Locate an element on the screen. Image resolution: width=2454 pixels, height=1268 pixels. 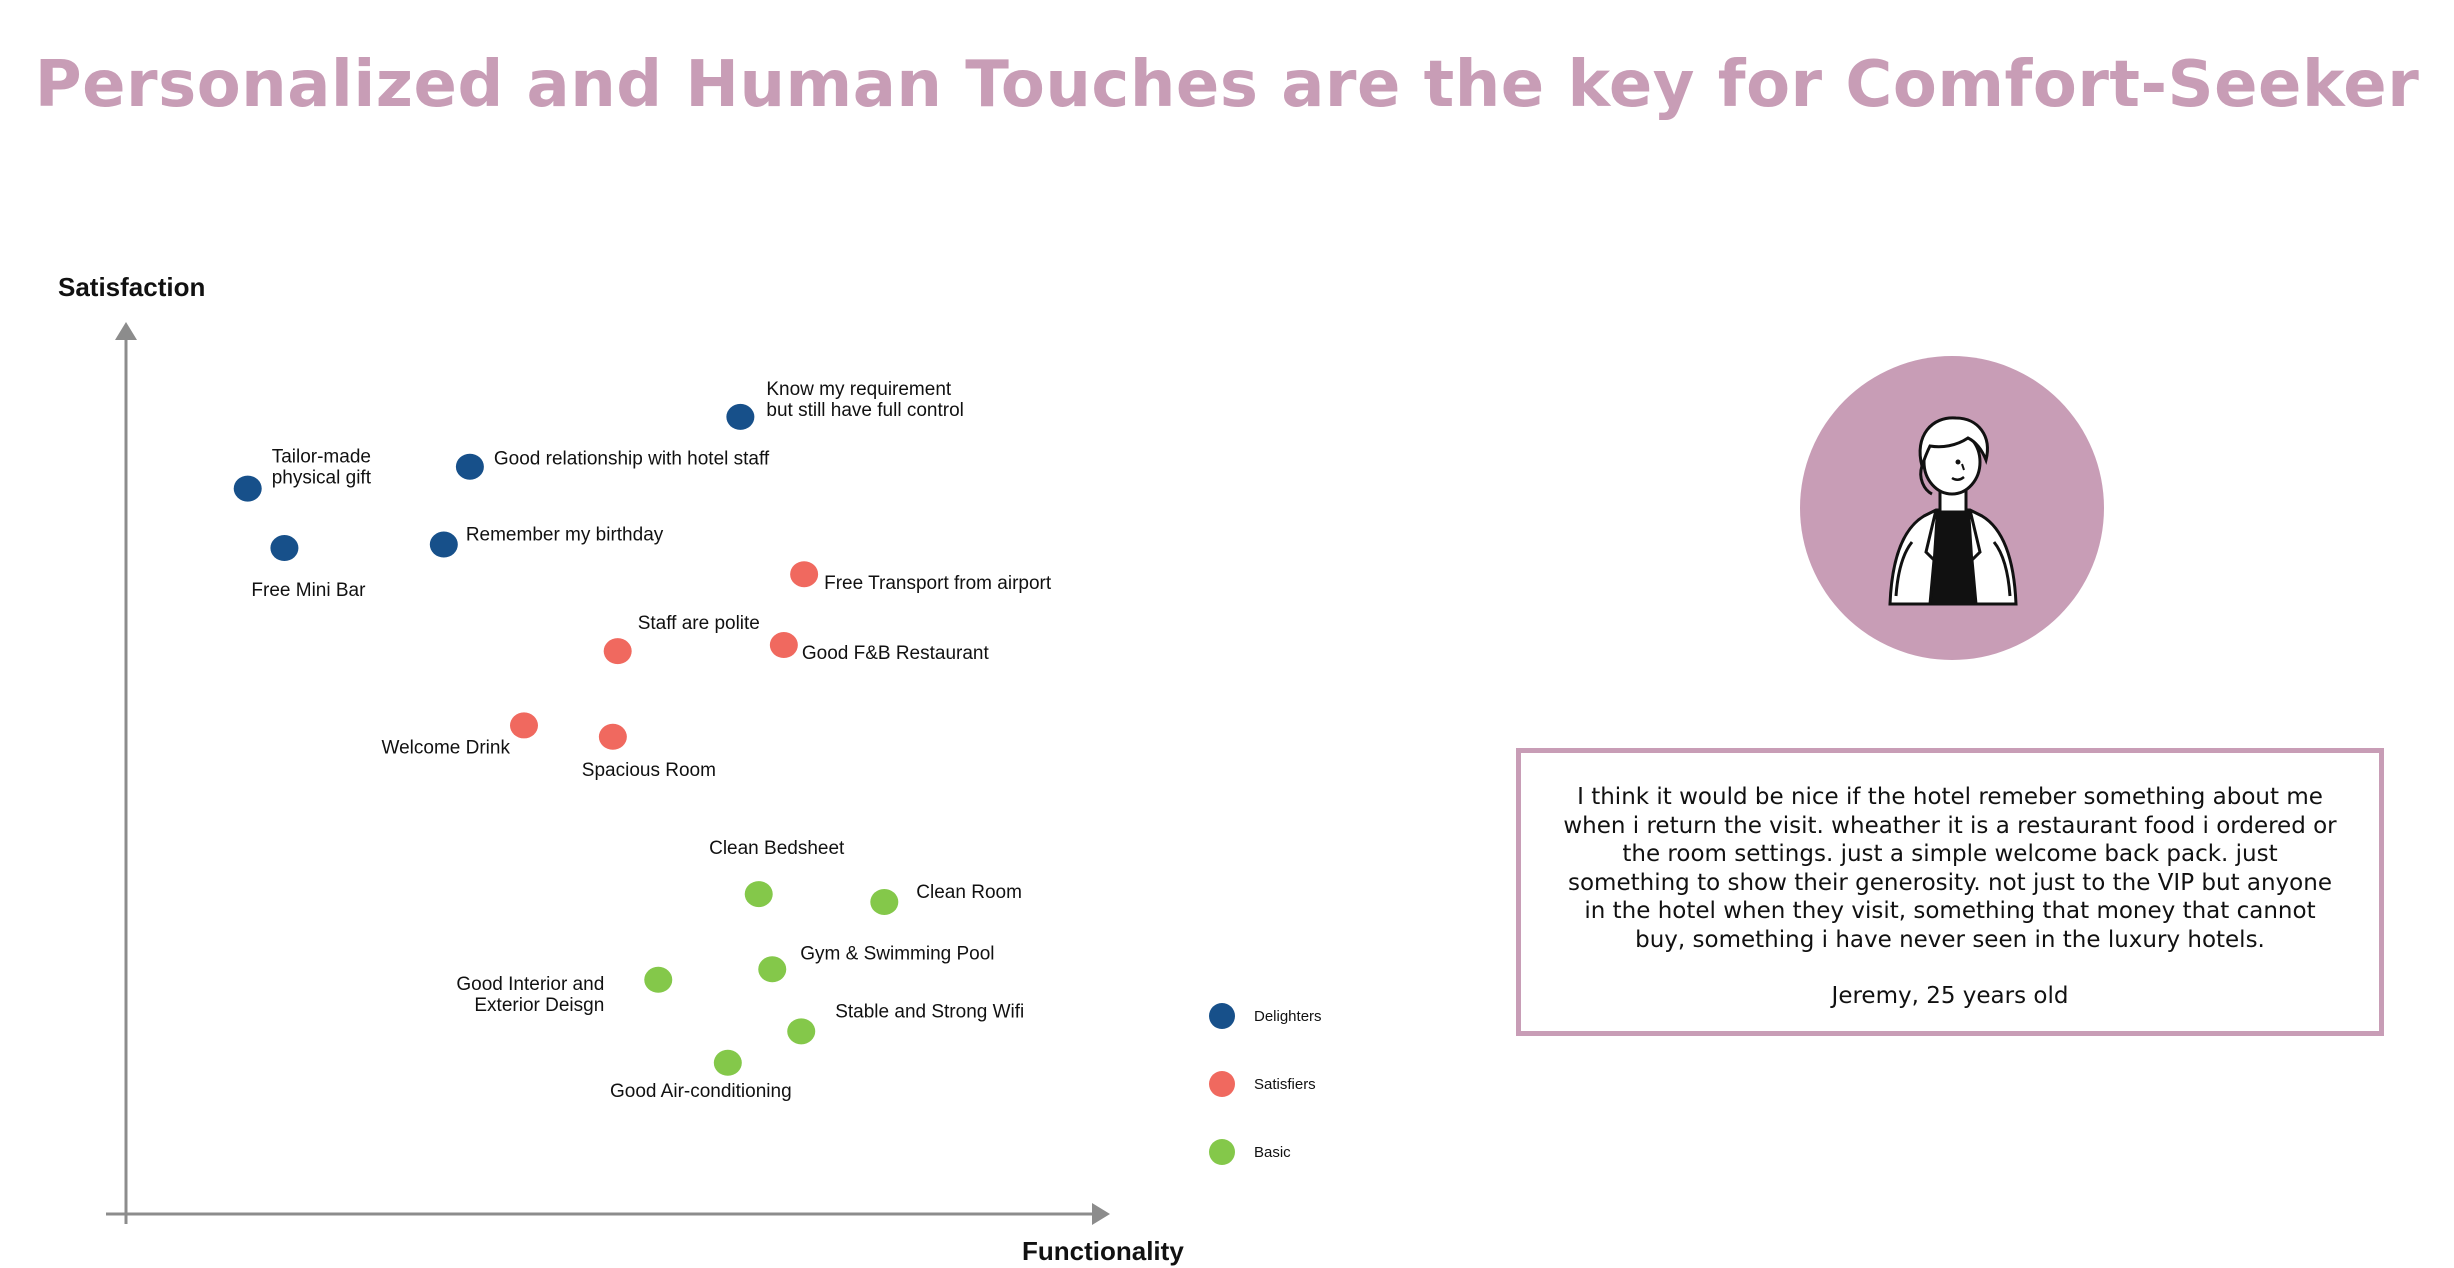
persona-avatar is located at coordinates (1952, 508).